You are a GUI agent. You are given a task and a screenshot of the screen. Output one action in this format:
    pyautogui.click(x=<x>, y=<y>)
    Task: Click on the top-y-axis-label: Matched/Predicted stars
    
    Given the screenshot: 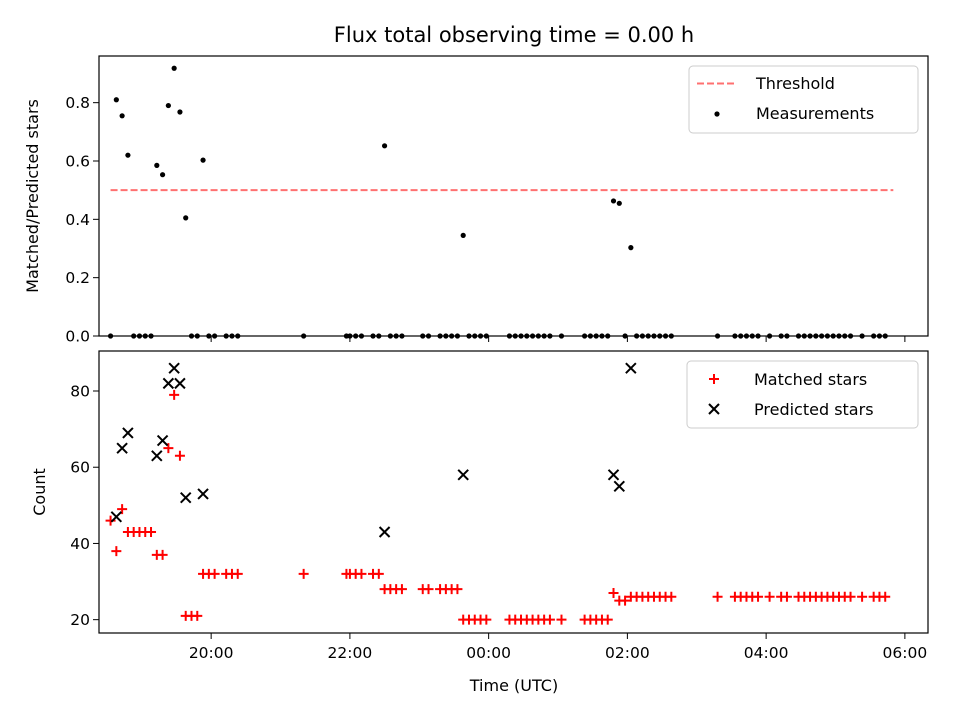 What is the action you would take?
    pyautogui.click(x=32, y=196)
    